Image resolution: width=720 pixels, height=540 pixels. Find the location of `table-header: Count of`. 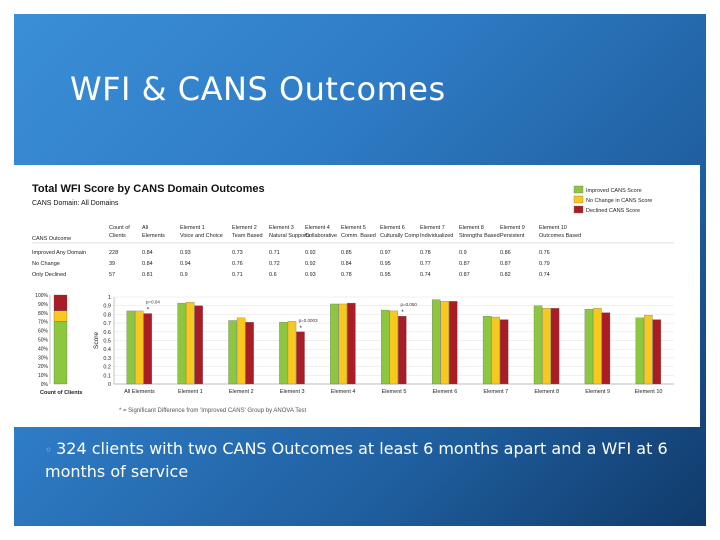

table-header: Count of is located at coordinates (119, 228).